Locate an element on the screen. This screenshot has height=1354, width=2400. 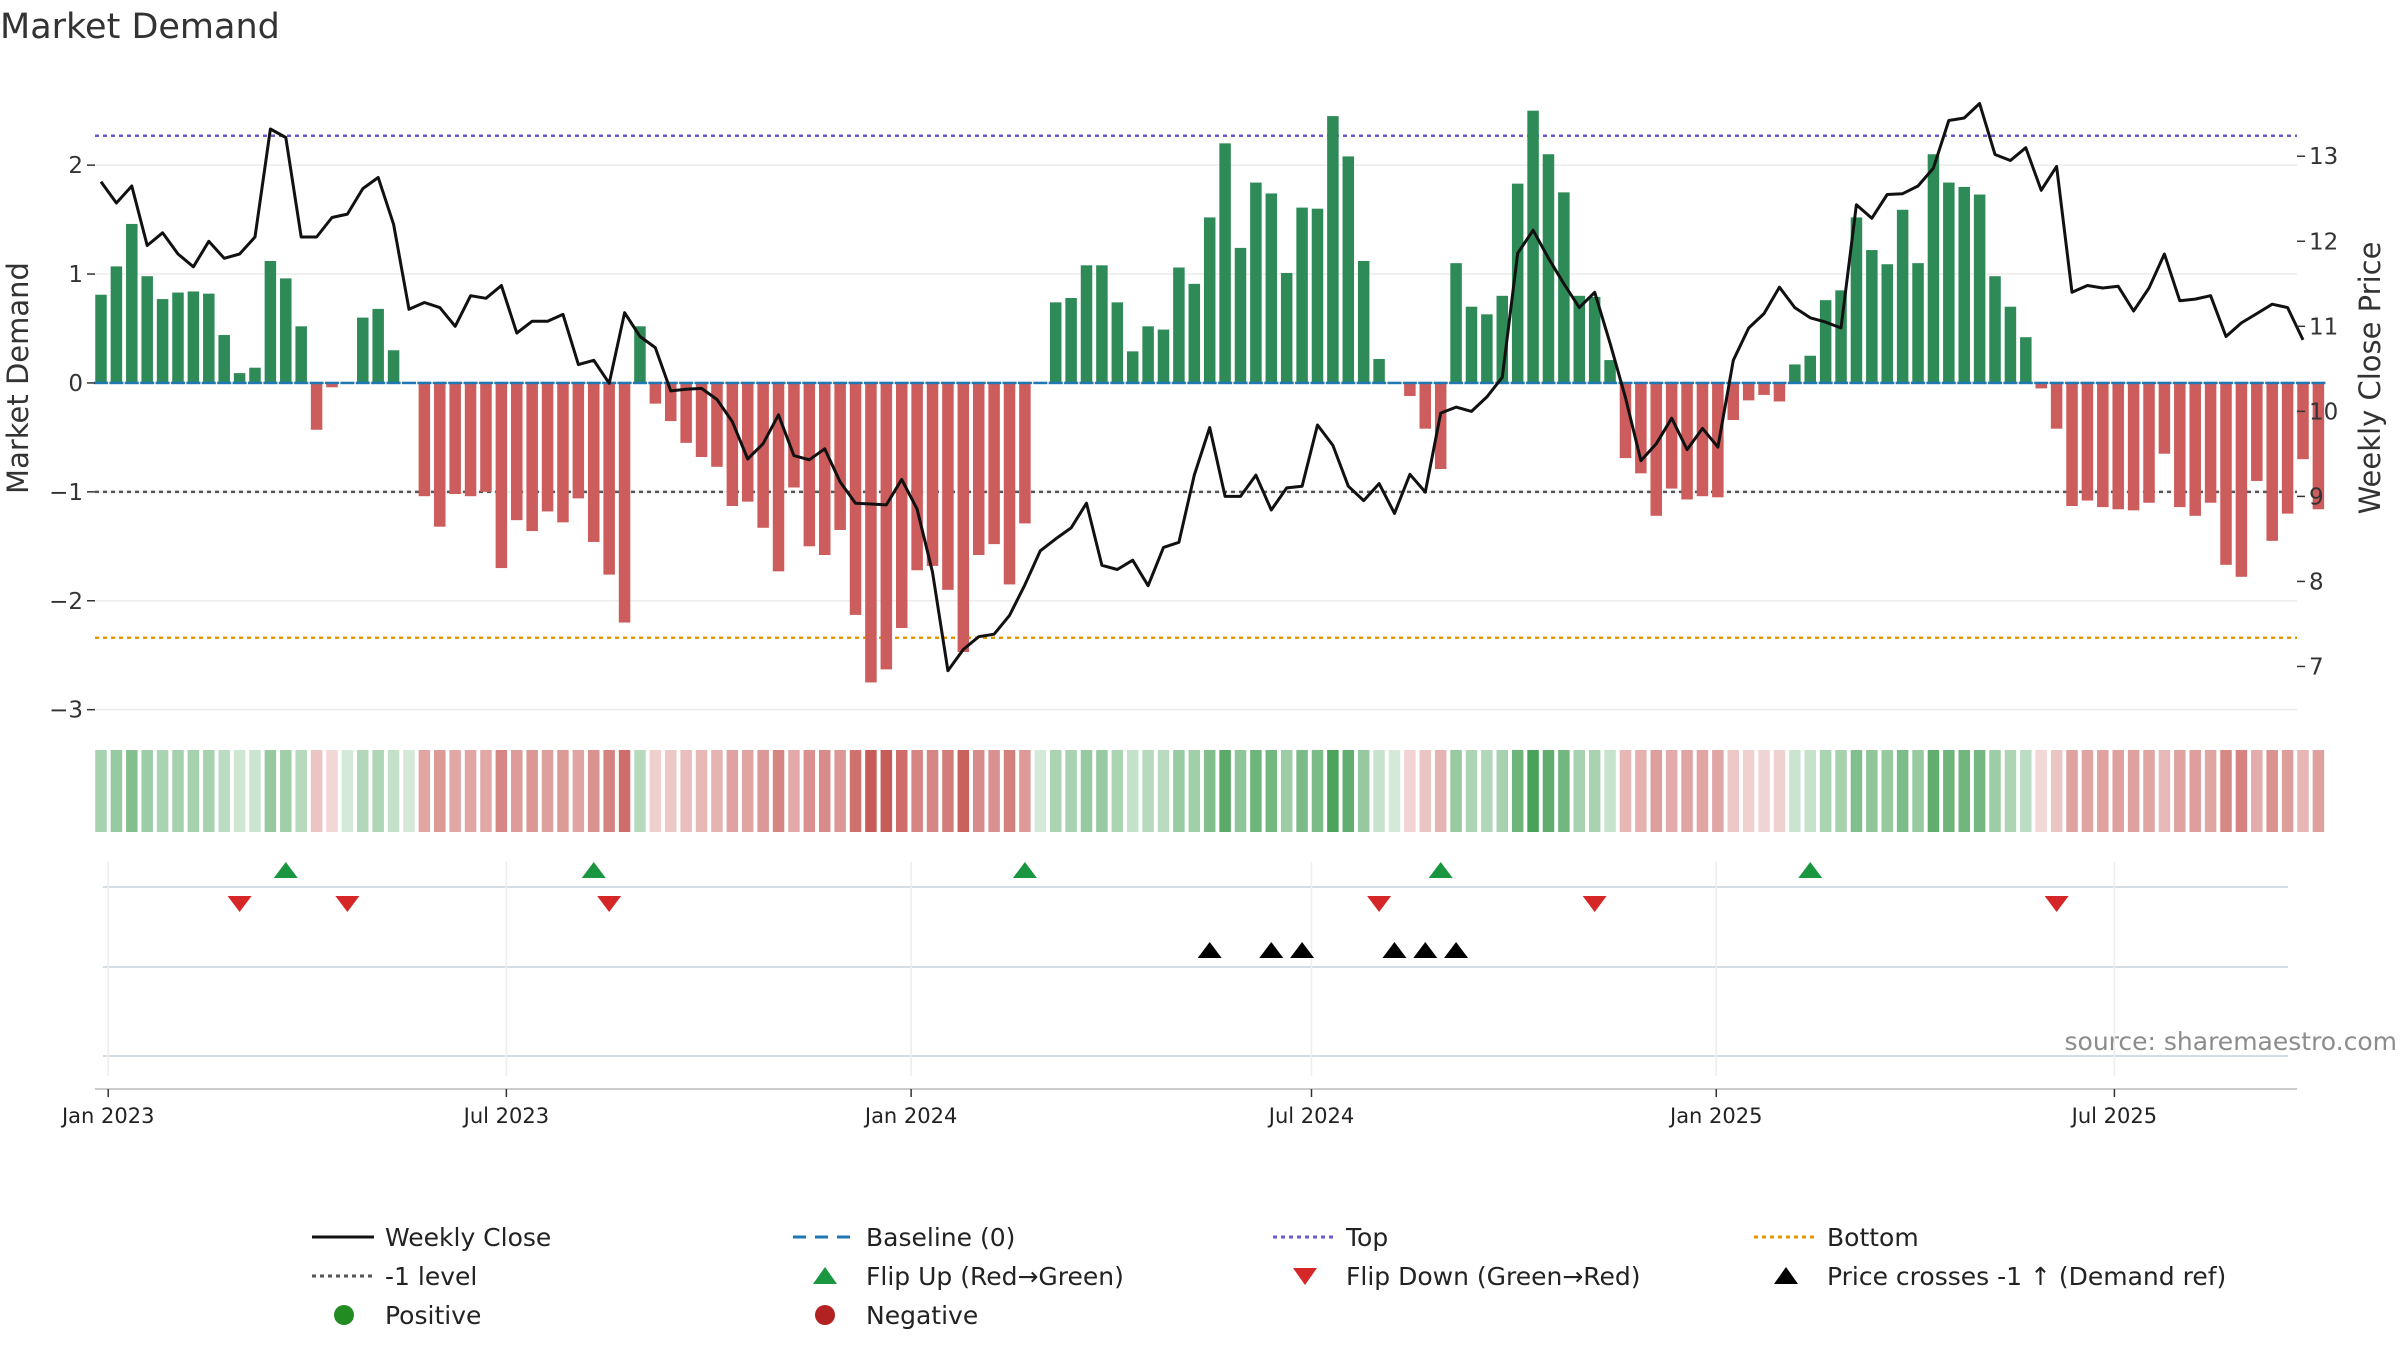
y2-axis-label: Weekly Close Price is located at coordinates (2370, 378).